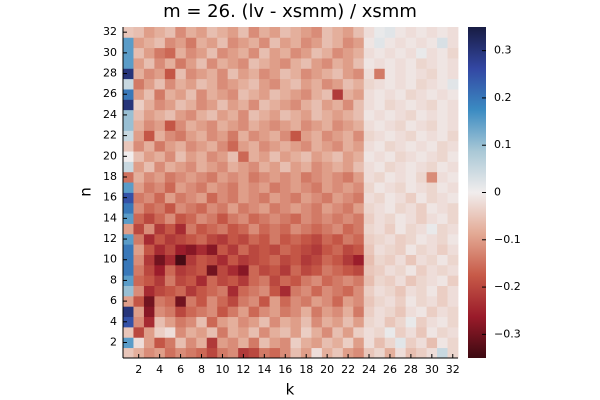  What do you see at coordinates (264, 369) in the screenshot?
I see `x-tick-label: 14` at bounding box center [264, 369].